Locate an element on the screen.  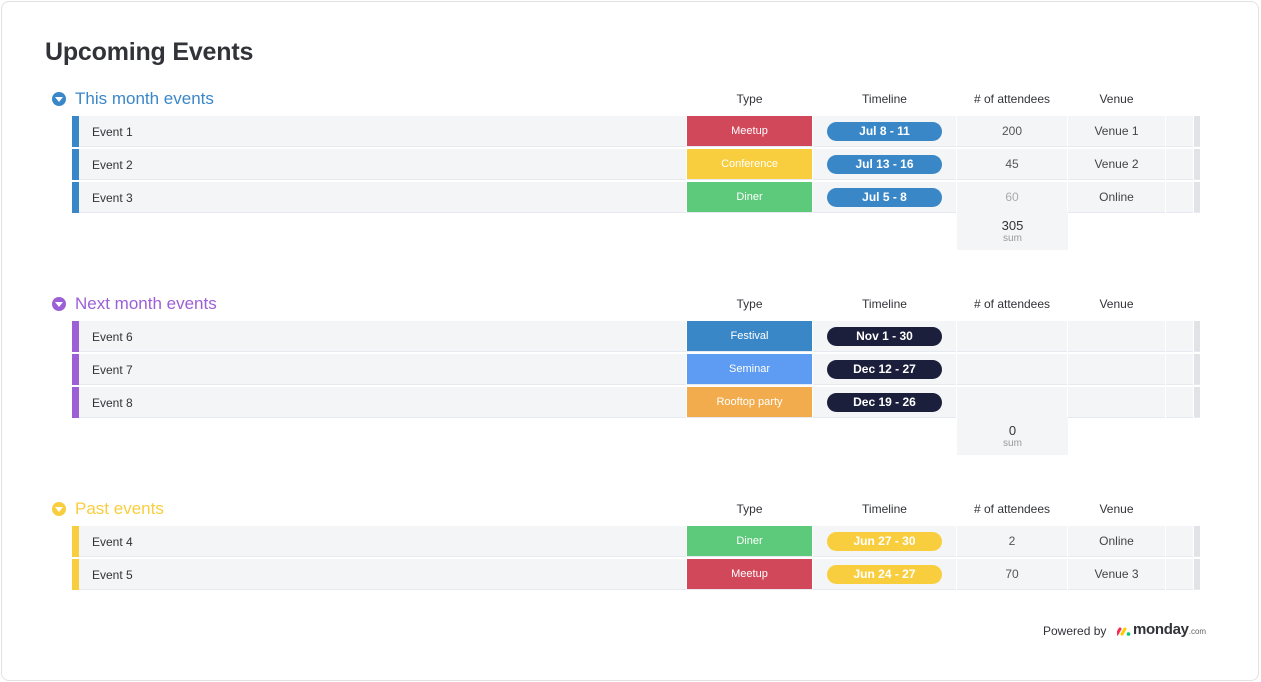
timeline-pill: Nov 1 - 30 is located at coordinates (884, 336).